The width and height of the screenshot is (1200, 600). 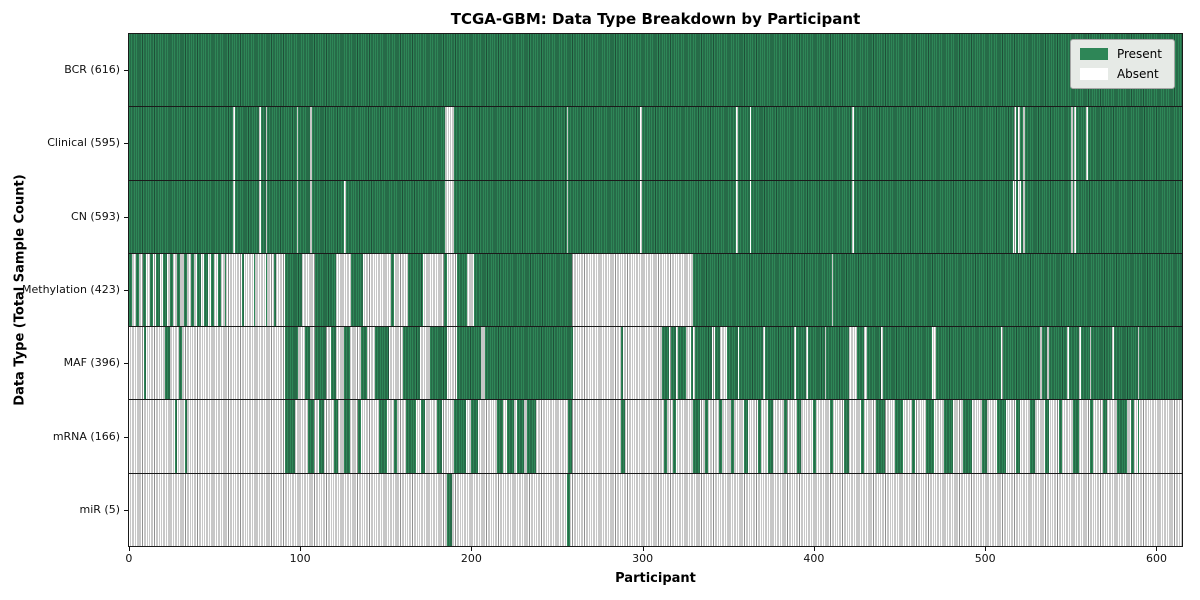 I want to click on heatmap-row-clinical, so click(x=655, y=144).